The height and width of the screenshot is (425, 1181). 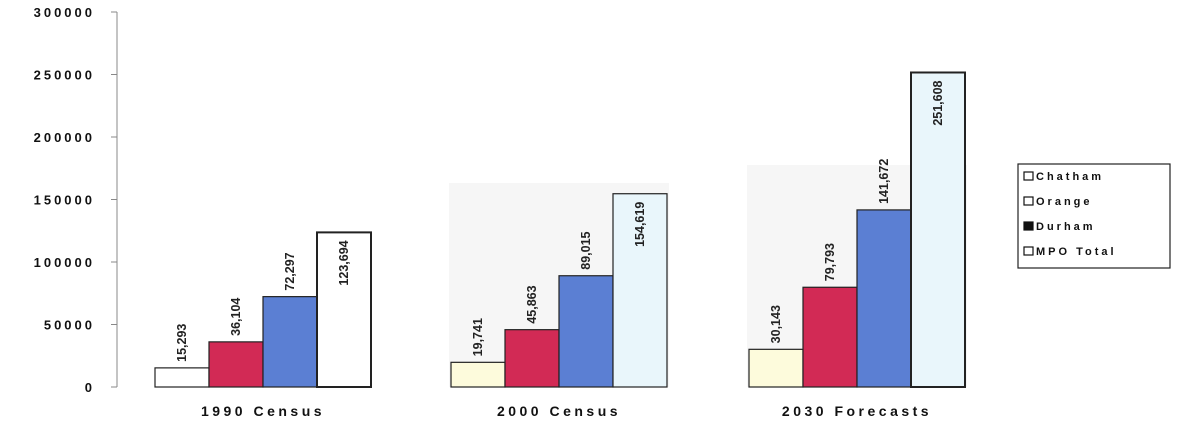 What do you see at coordinates (64, 75) in the screenshot?
I see `y-tick-label: 250000` at bounding box center [64, 75].